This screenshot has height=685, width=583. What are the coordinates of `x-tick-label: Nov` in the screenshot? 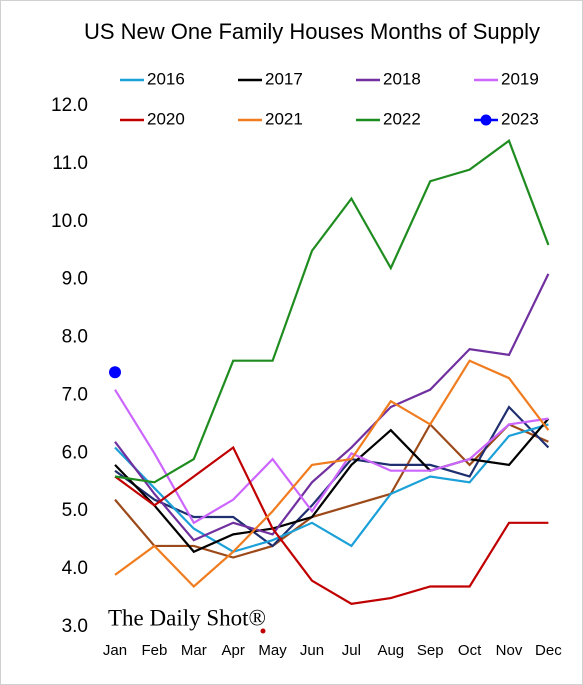 It's located at (509, 650).